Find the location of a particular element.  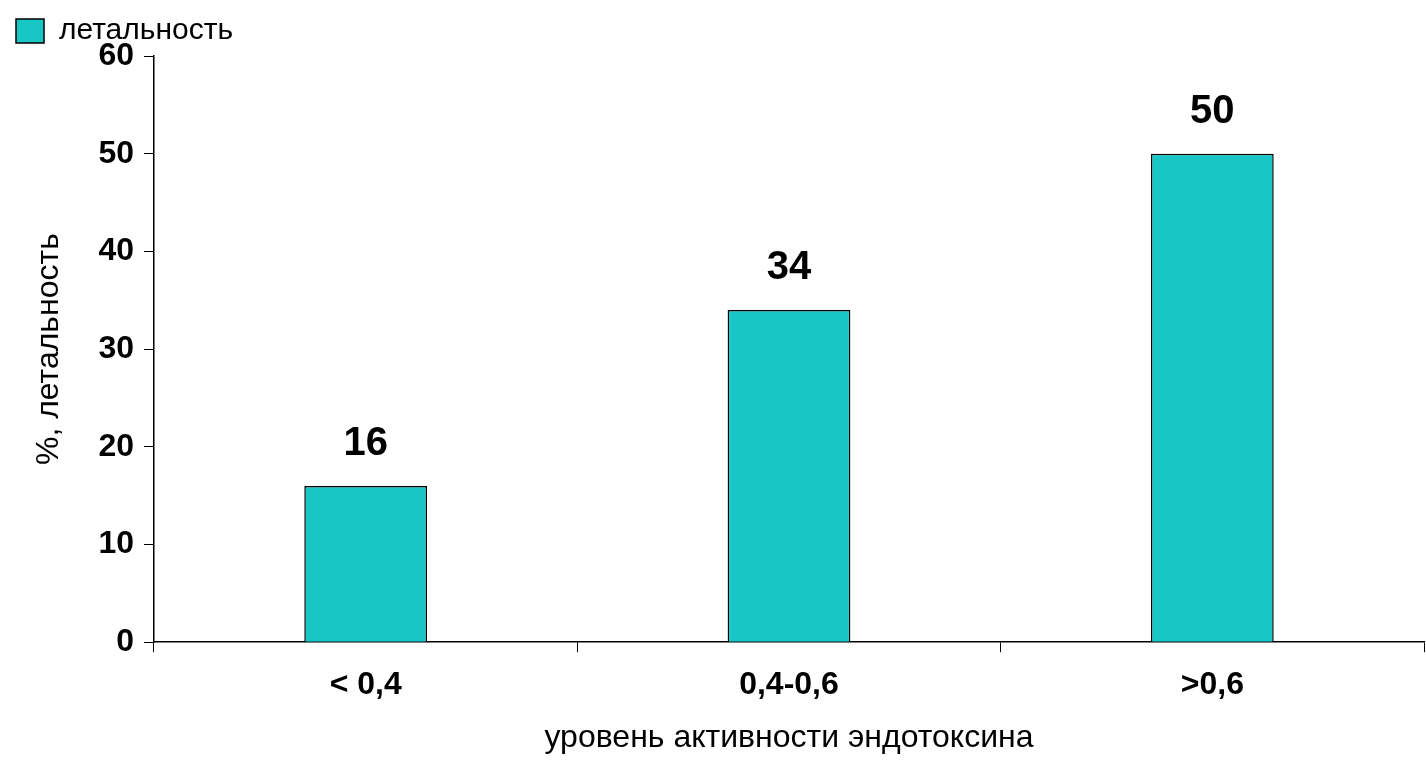

data-label: 50 is located at coordinates (1212, 108).